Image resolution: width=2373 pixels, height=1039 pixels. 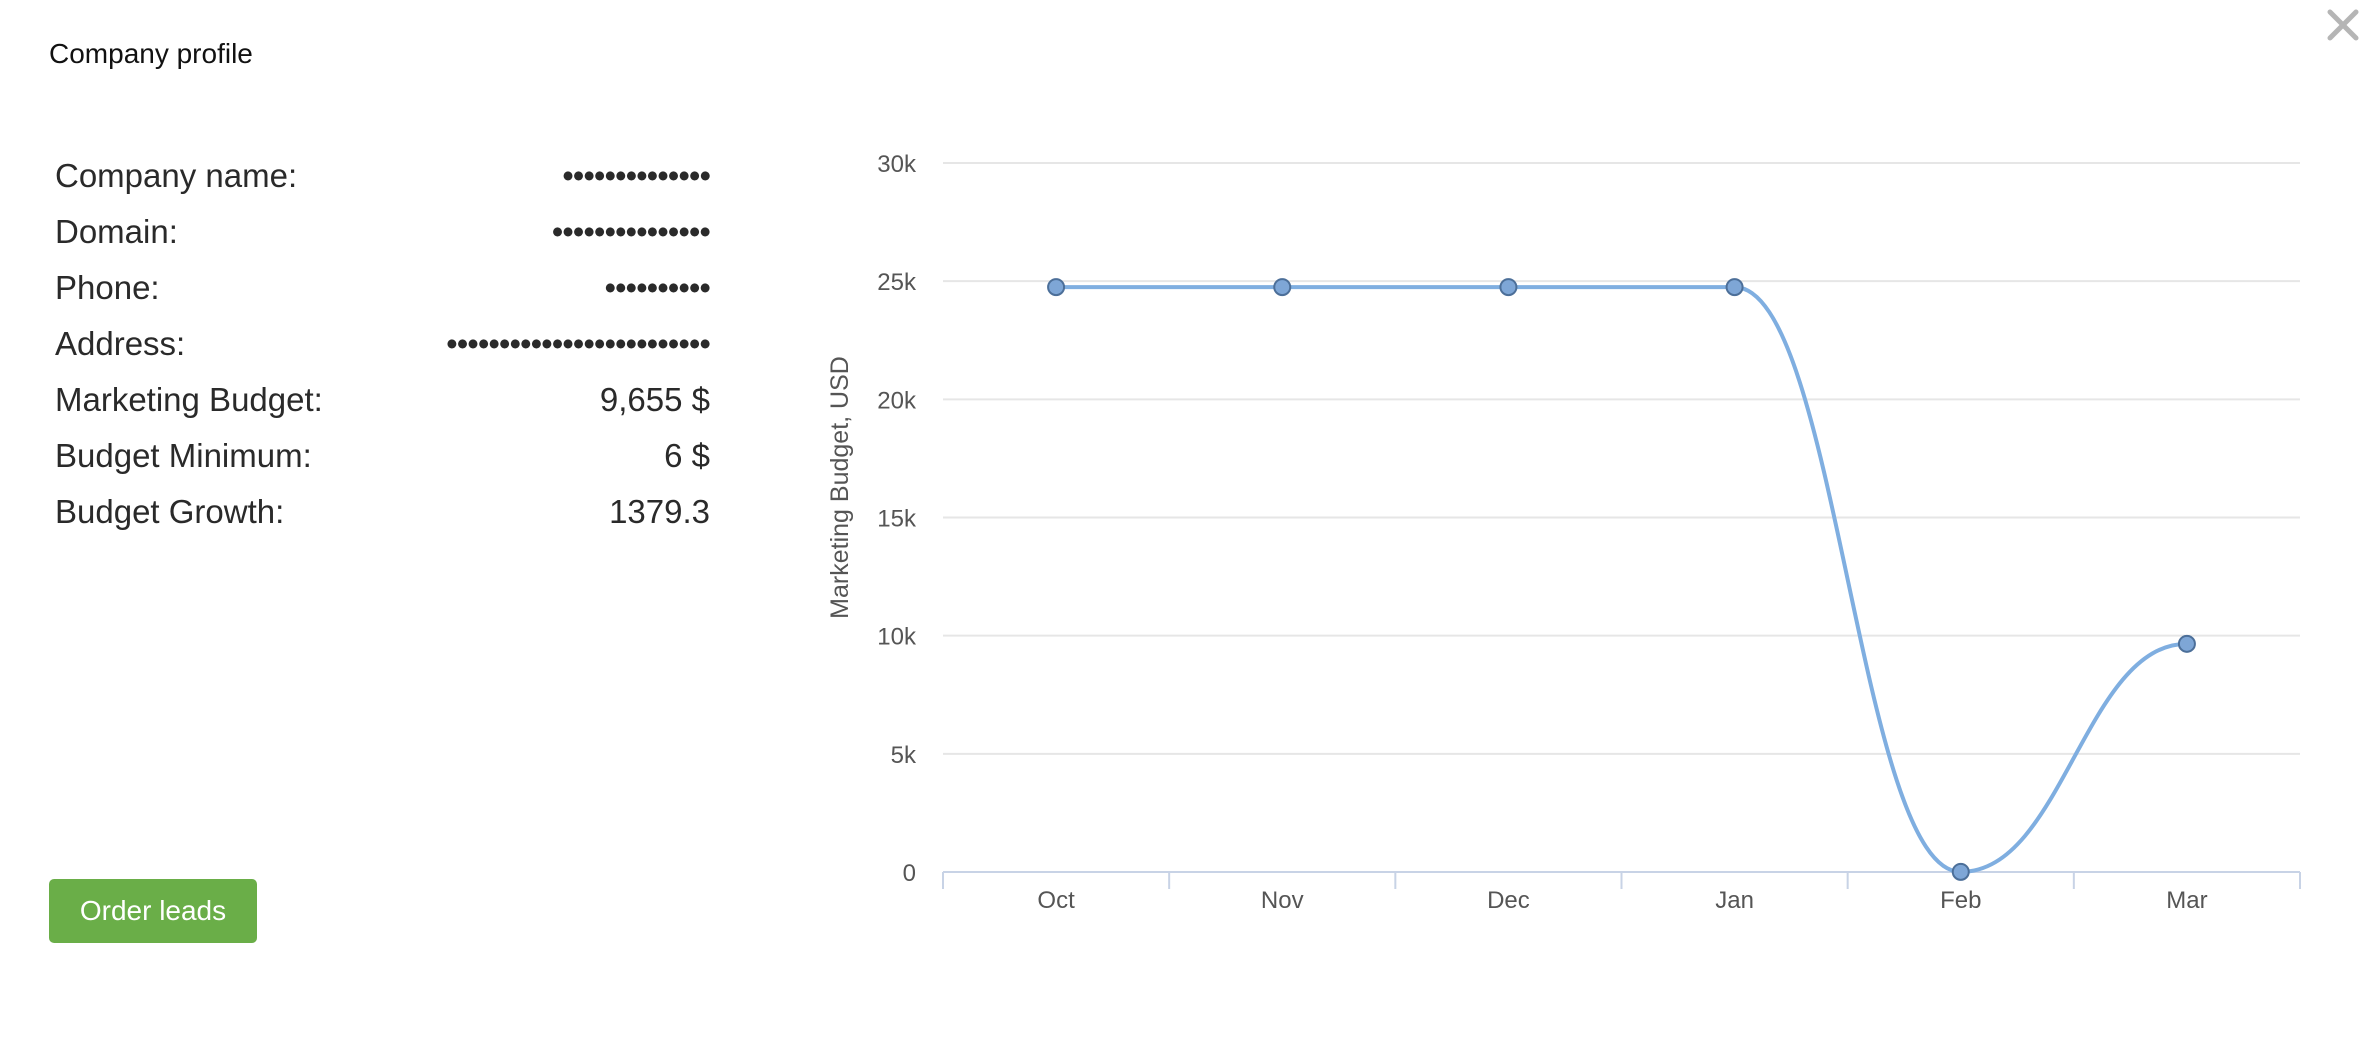 I want to click on company-name-label: Company name:, so click(x=176, y=175).